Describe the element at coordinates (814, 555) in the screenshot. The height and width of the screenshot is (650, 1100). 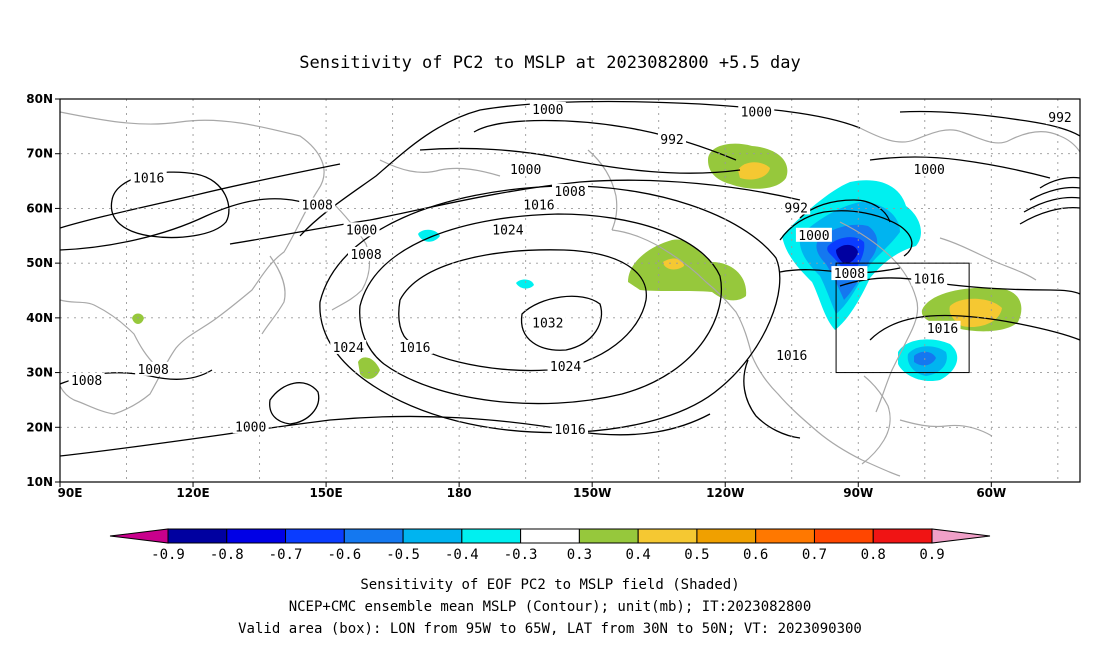
I see `colorbar-label: 0.7` at that location.